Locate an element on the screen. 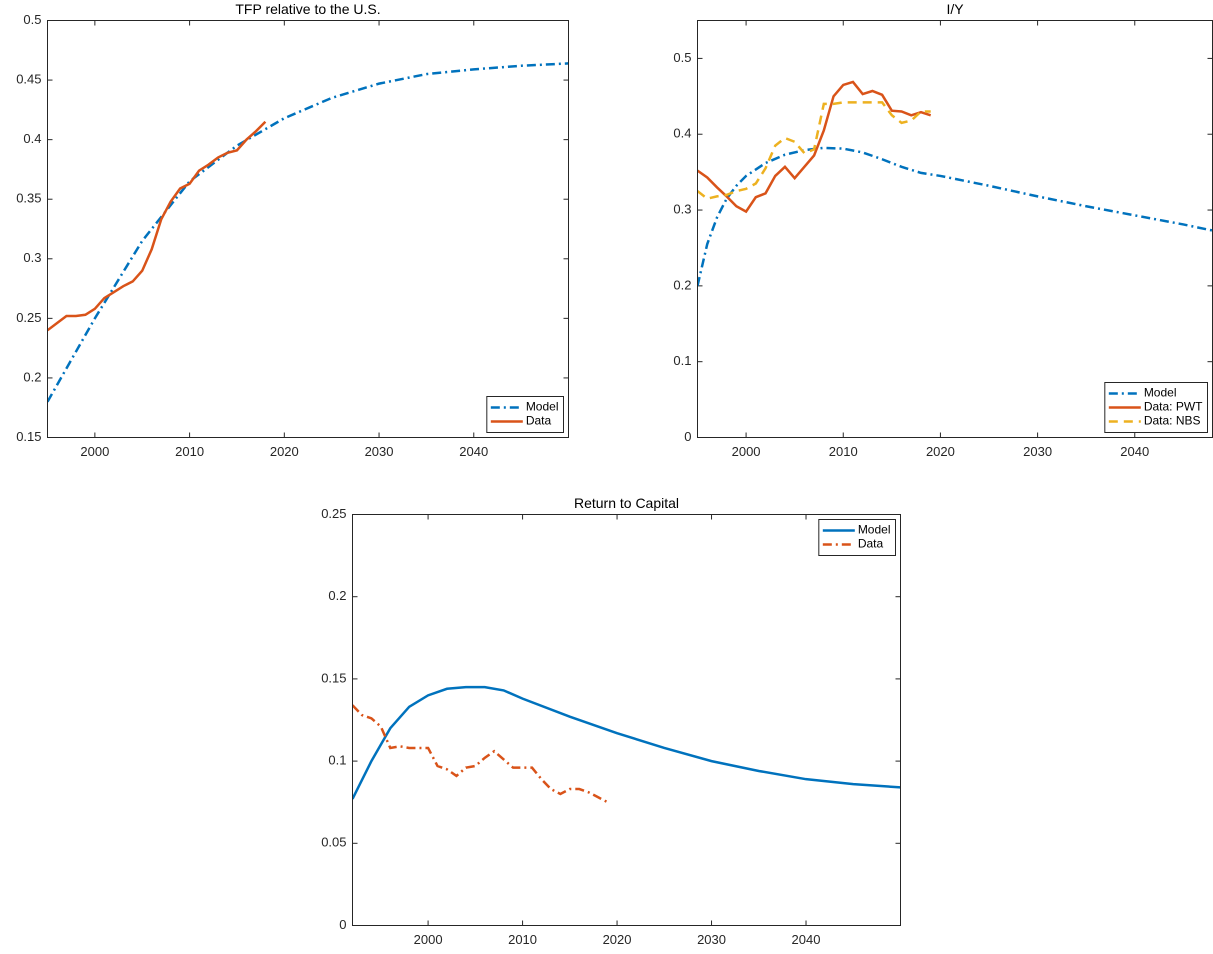  legend-label: Data: NBS is located at coordinates (1172, 421).